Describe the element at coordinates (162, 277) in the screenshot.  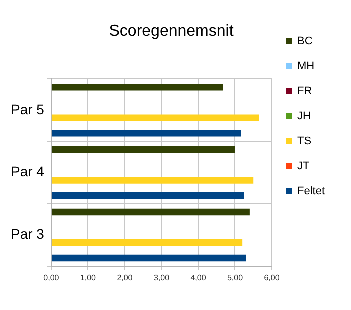
I see `x-tick-label: 3,00` at that location.